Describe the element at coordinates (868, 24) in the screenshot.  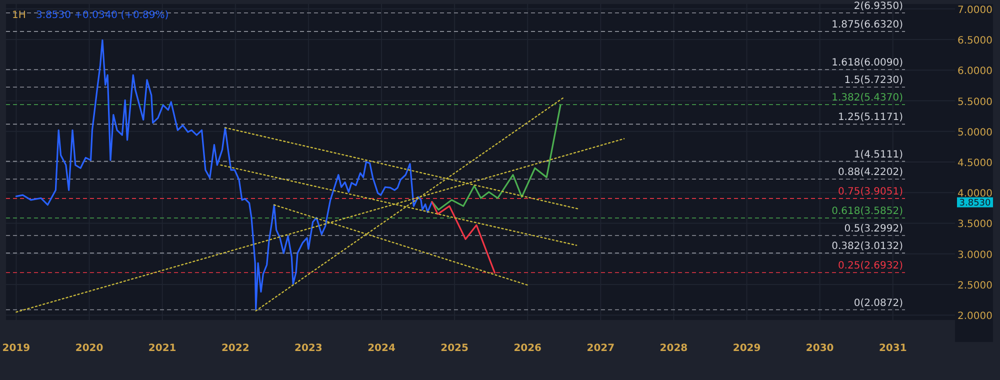
I see `ref-line-label: 1.875(6.6320)` at that location.